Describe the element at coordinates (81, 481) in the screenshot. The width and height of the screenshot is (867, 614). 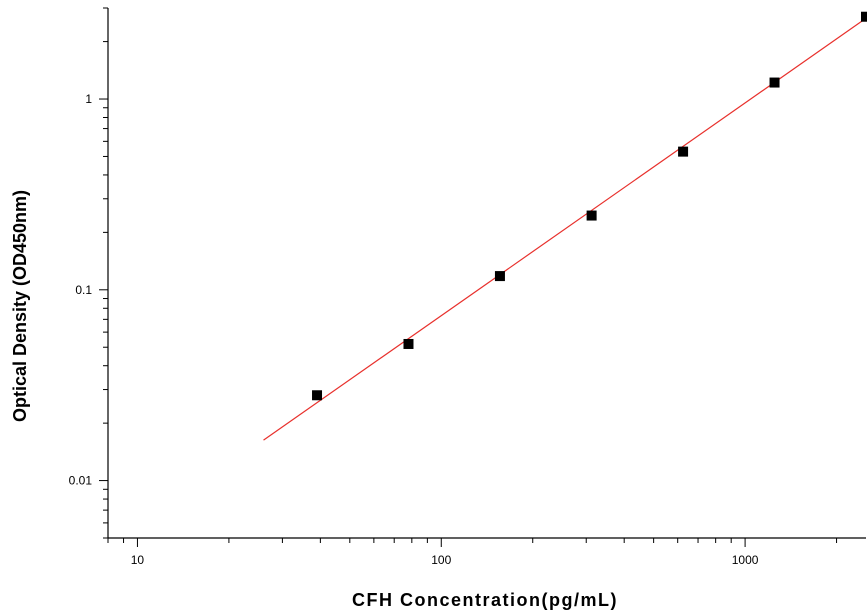
I see `y-tick-label: 0.01` at that location.